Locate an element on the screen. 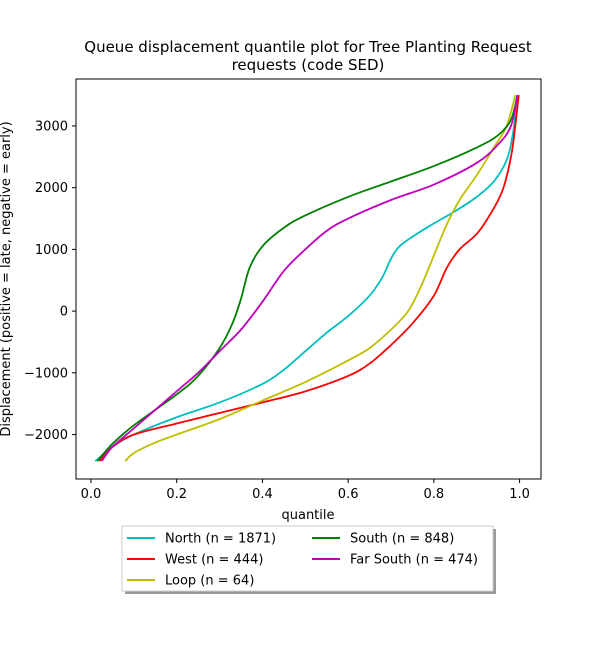 The width and height of the screenshot is (600, 654). x-axis-label: quantile is located at coordinates (307, 515).